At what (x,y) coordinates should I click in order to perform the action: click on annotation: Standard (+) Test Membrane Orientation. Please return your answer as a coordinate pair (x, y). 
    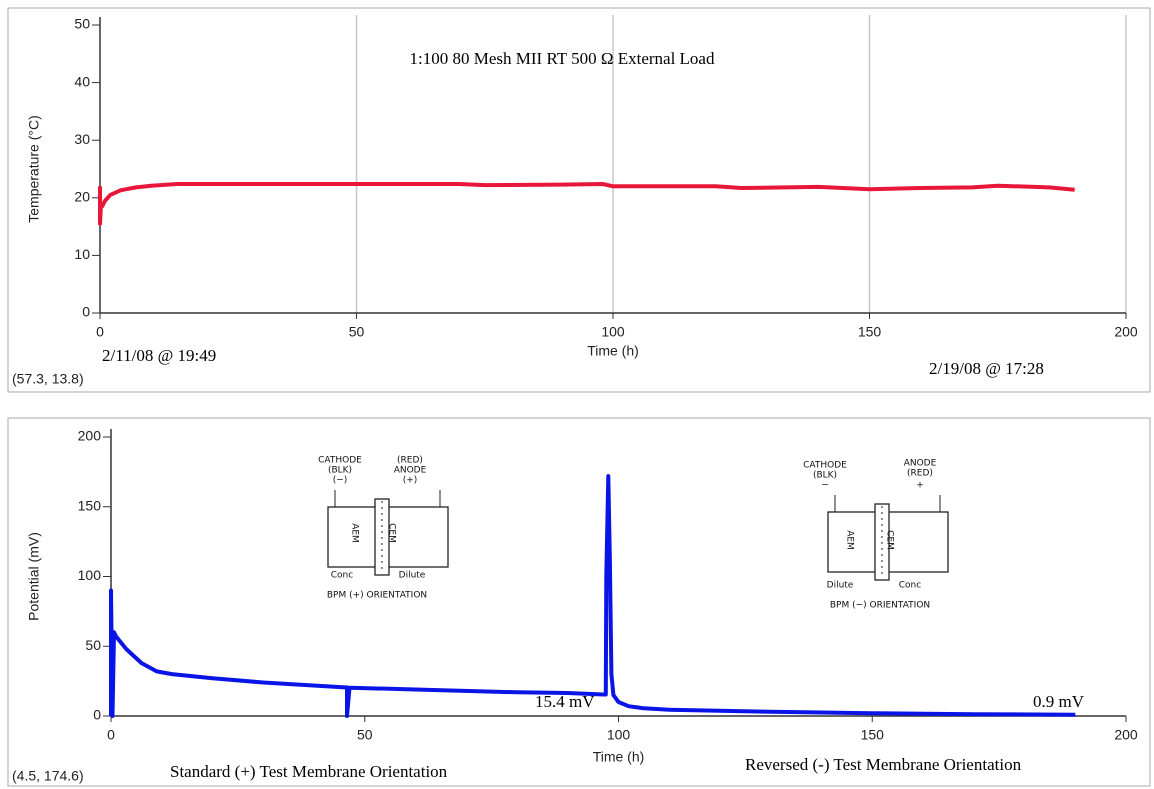
    Looking at the image, I should click on (309, 771).